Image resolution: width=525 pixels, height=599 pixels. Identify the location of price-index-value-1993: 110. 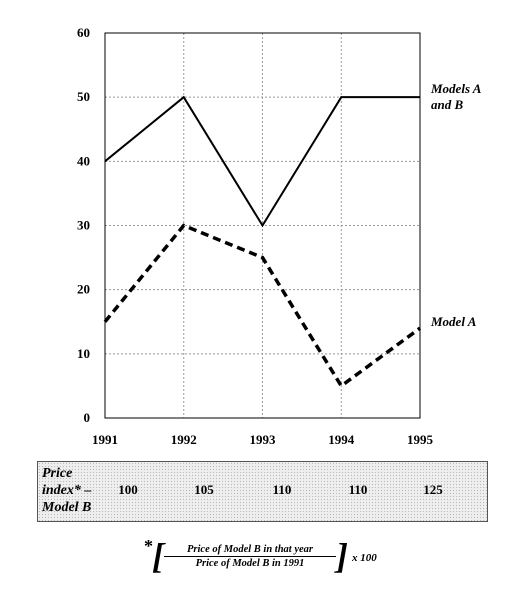
(282, 489).